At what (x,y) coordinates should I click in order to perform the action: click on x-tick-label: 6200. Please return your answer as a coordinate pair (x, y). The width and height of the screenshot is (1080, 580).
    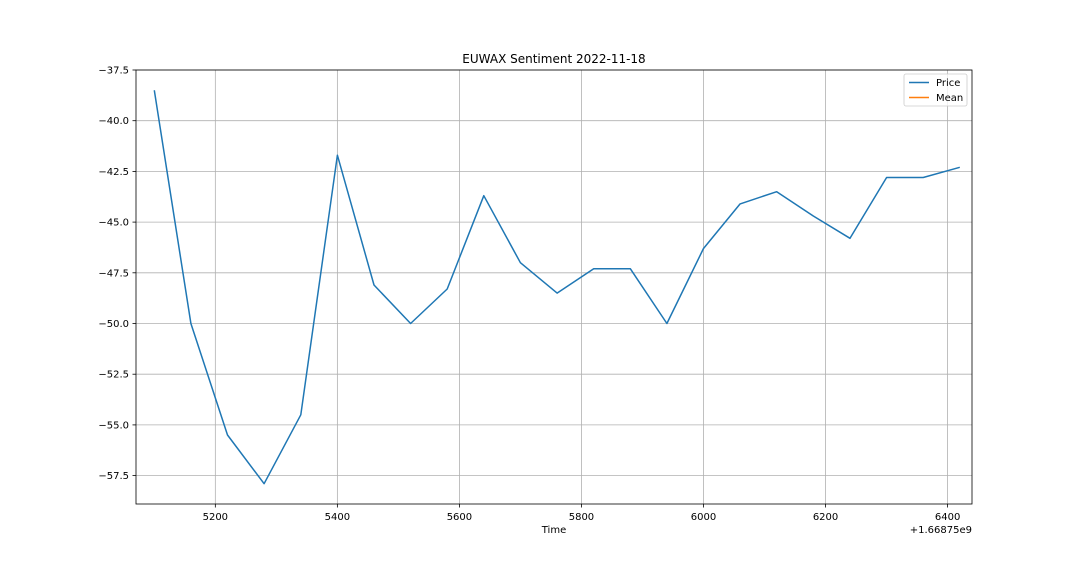
    Looking at the image, I should click on (825, 517).